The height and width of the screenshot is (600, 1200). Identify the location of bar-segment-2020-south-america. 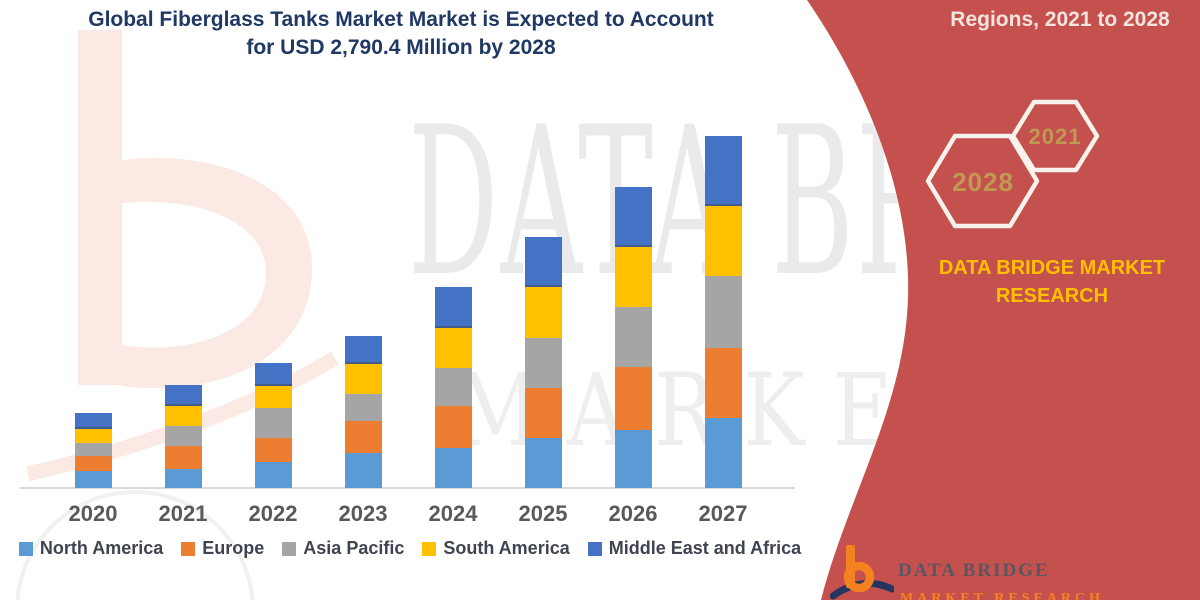
(93, 436).